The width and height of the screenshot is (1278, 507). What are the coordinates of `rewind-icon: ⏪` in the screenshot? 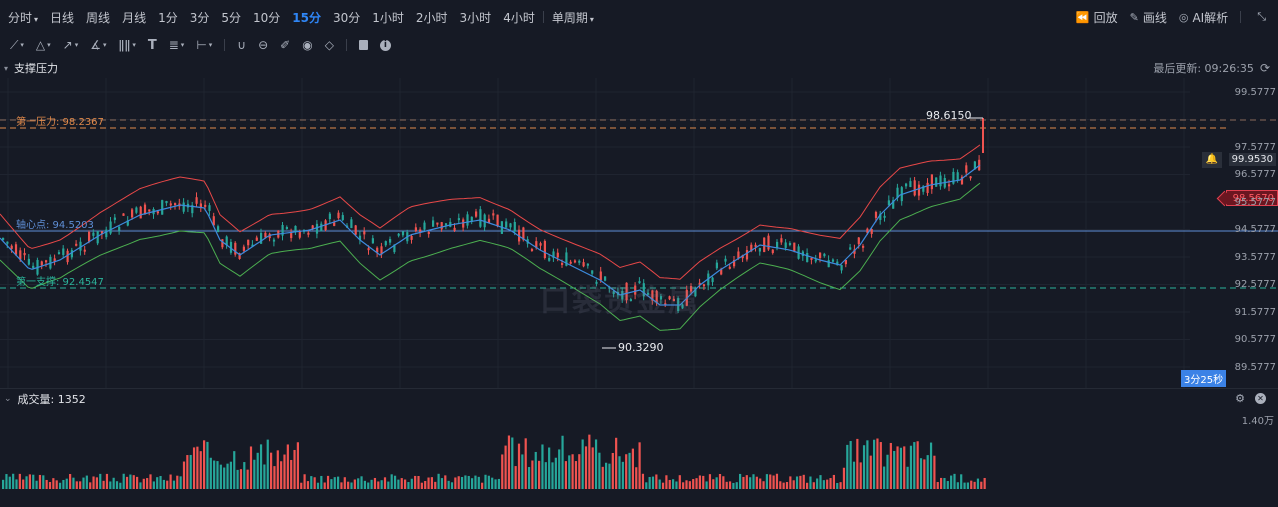 It's located at (1082, 17).